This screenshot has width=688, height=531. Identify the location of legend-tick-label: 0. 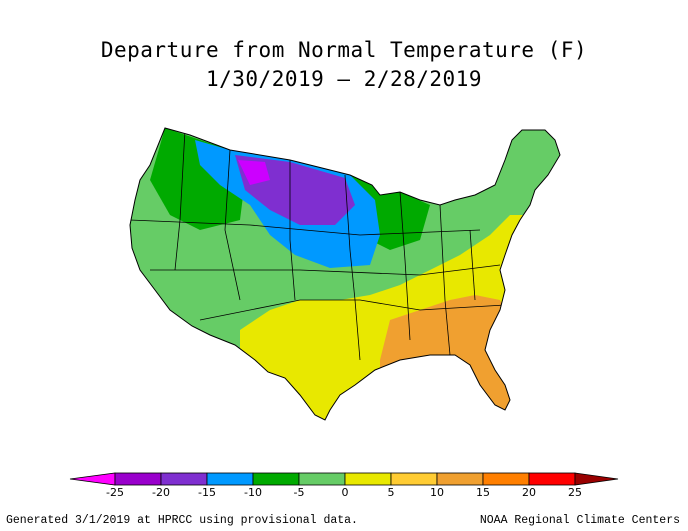
(345, 492).